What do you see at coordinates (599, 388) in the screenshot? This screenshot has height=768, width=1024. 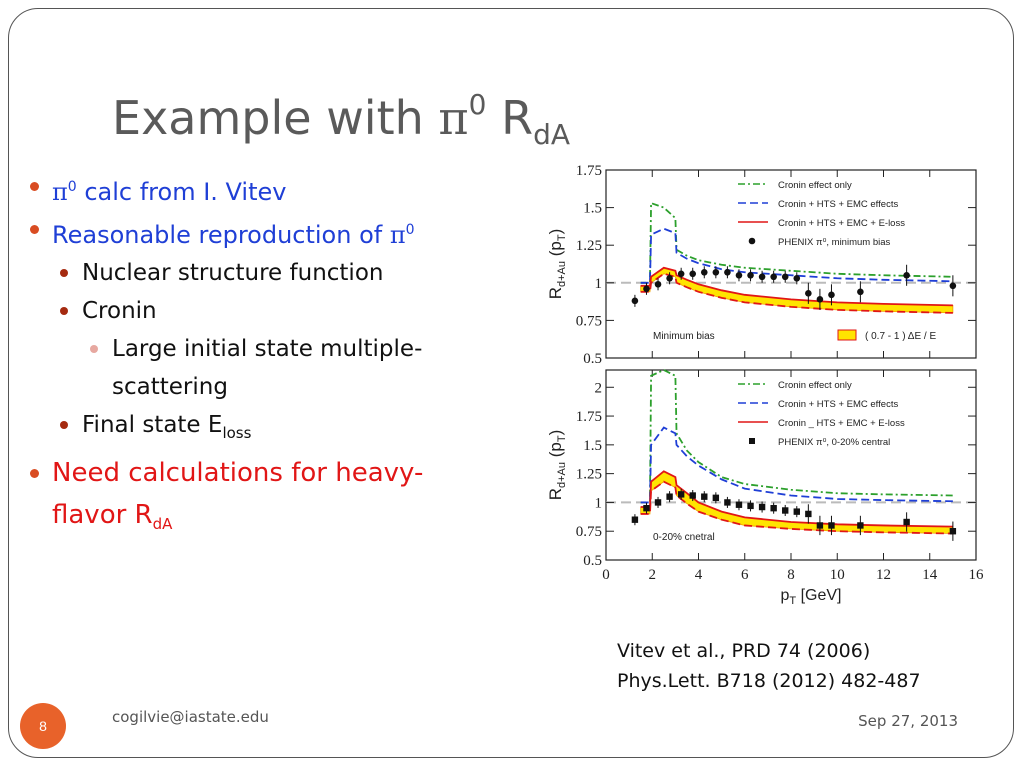 I see `y-tick-label: 2` at bounding box center [599, 388].